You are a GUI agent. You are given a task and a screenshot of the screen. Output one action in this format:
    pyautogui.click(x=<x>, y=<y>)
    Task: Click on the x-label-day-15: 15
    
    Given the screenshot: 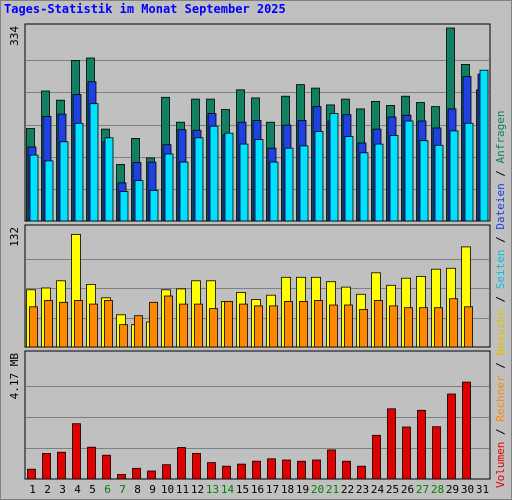 What is the action you would take?
    pyautogui.click(x=242, y=489)
    